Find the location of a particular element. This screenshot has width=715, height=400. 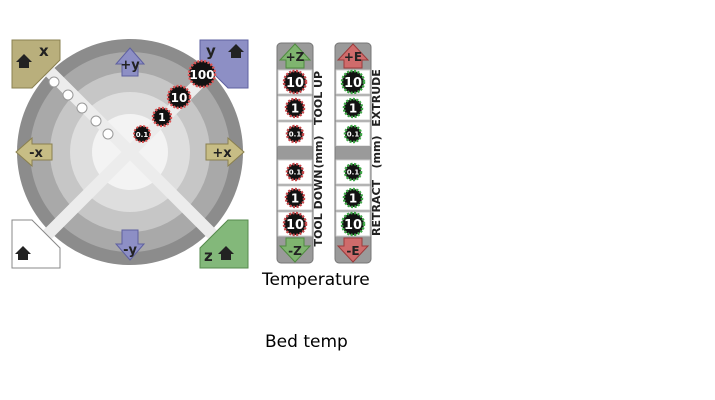

z-side-top-label: TOOL UP is located at coordinates (318, 98).